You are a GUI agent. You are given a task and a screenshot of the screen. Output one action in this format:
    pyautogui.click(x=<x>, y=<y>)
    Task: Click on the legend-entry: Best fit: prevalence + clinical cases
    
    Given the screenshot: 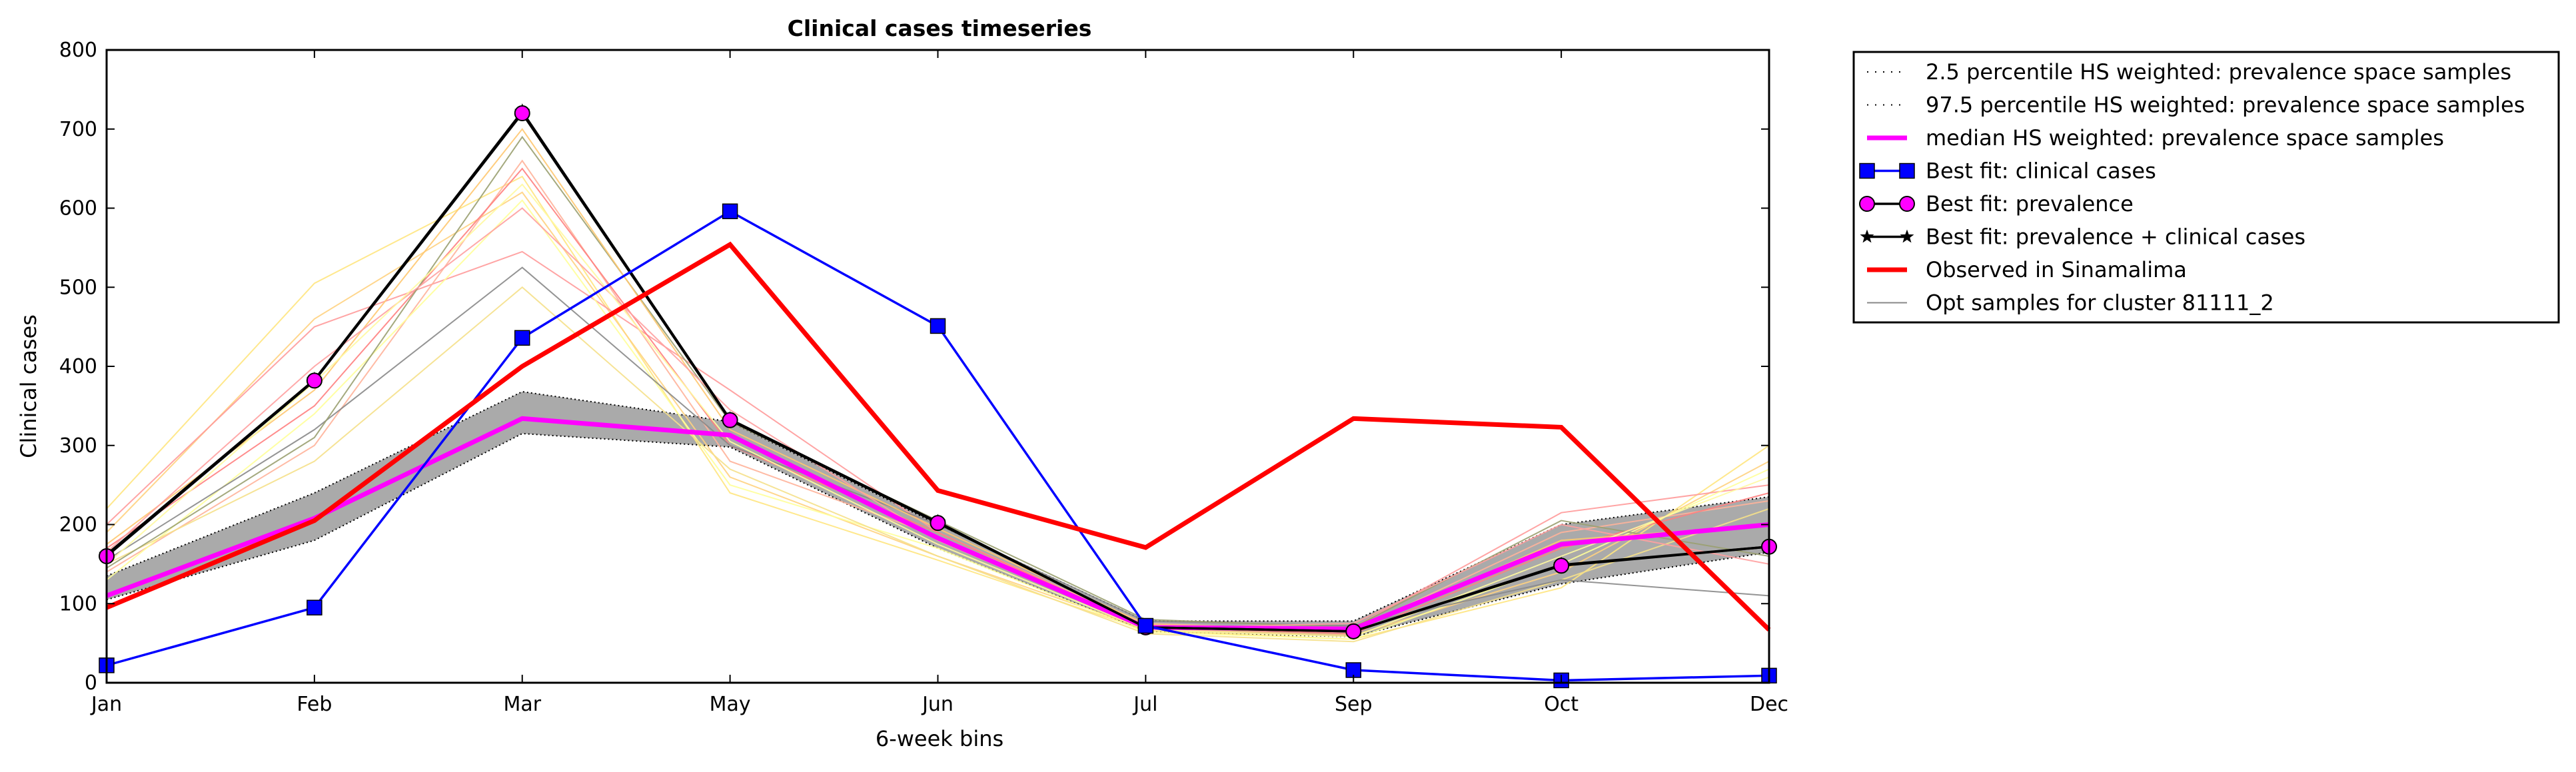 What is the action you would take?
    pyautogui.click(x=2082, y=237)
    